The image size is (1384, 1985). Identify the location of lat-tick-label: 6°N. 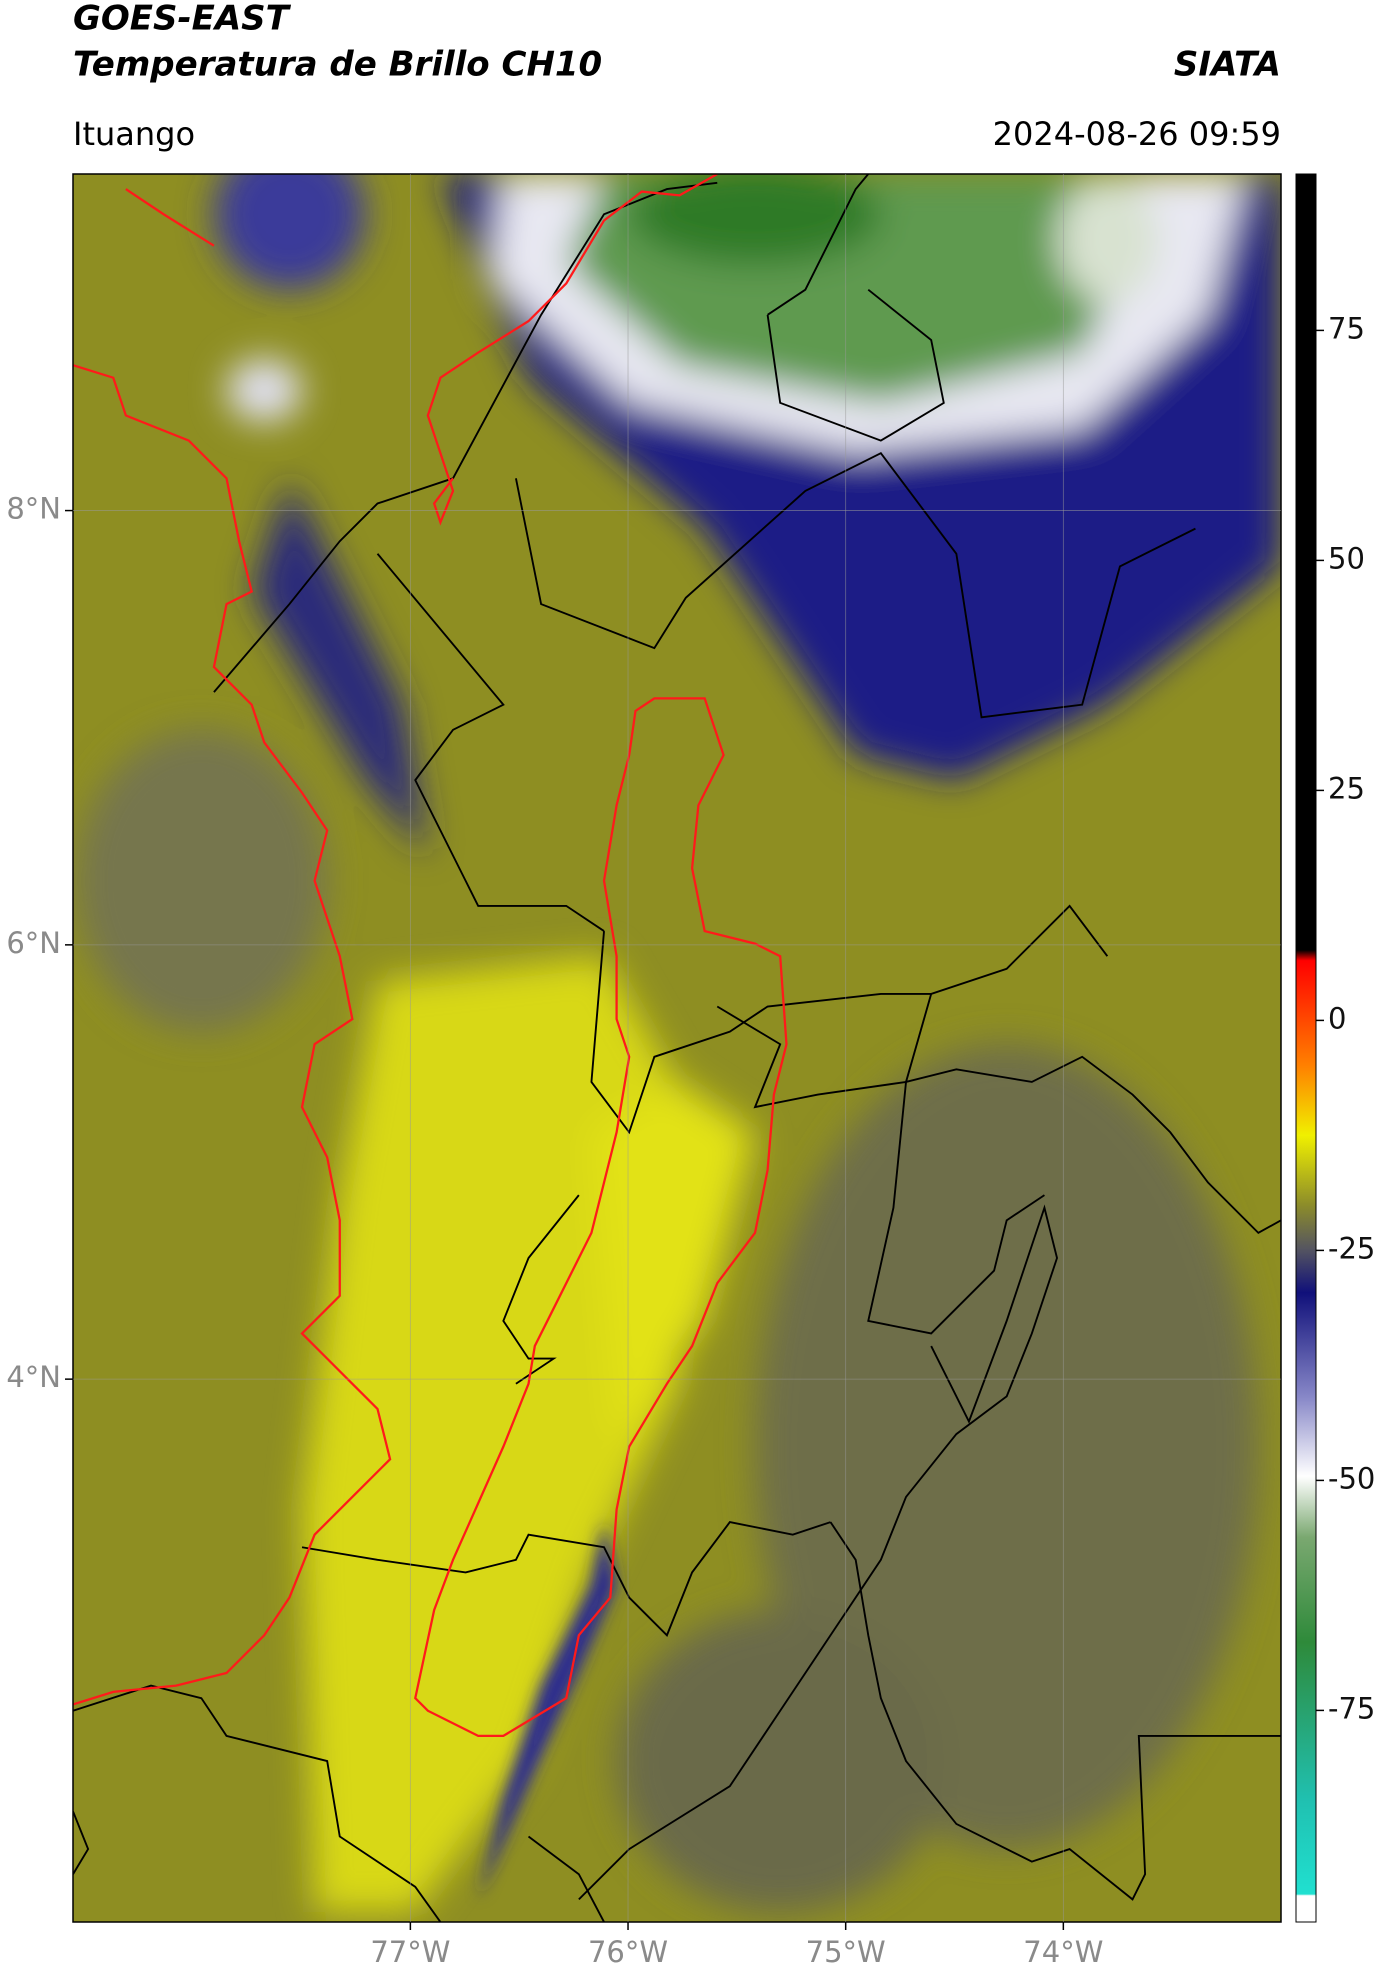
(33, 943).